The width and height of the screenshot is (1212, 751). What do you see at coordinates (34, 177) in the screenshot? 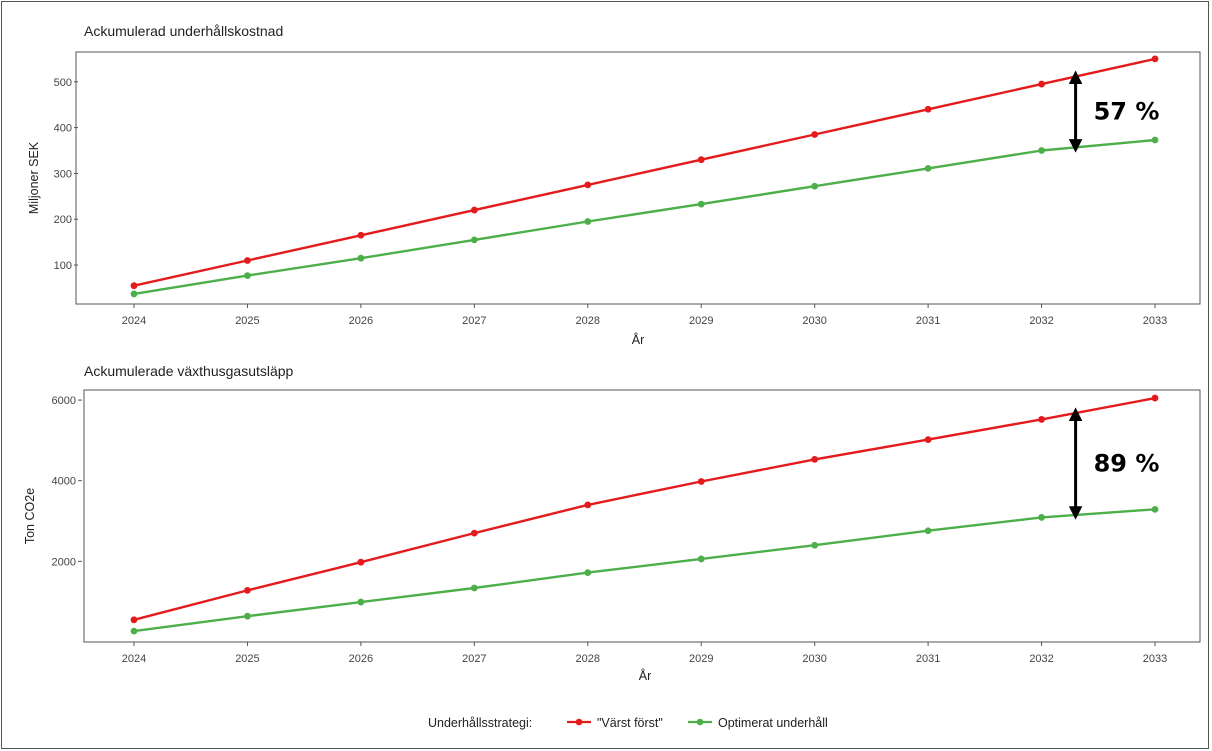
I see `y-axis-label: Miljoner SEK` at bounding box center [34, 177].